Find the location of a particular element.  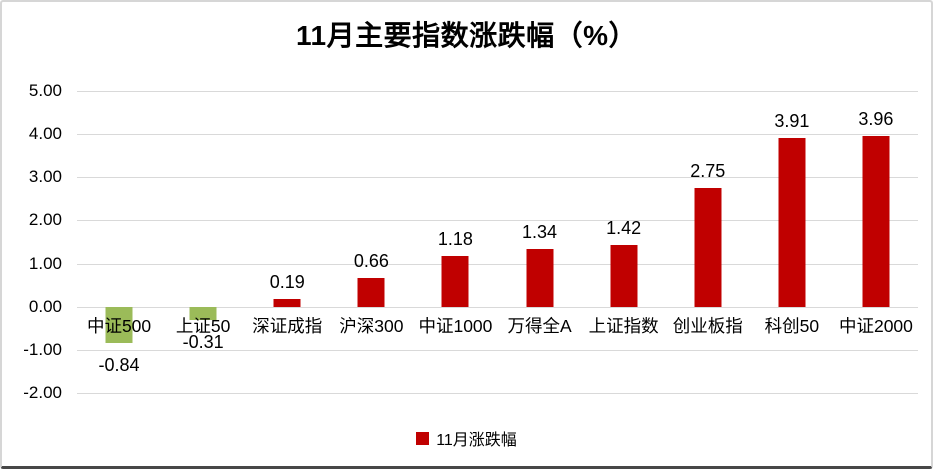

category-label: 上证指数 is located at coordinates (623, 325).